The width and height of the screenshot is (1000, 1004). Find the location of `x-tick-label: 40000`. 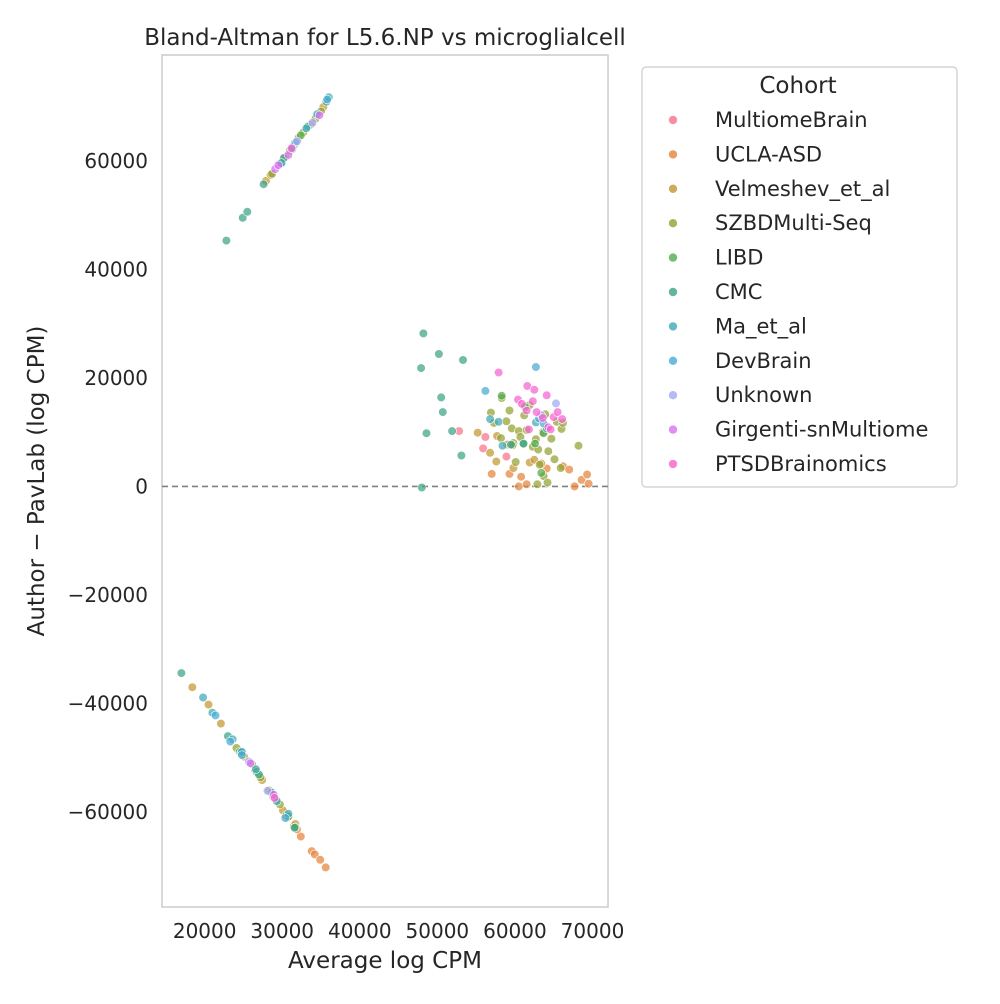

x-tick-label: 40000 is located at coordinates (360, 931).